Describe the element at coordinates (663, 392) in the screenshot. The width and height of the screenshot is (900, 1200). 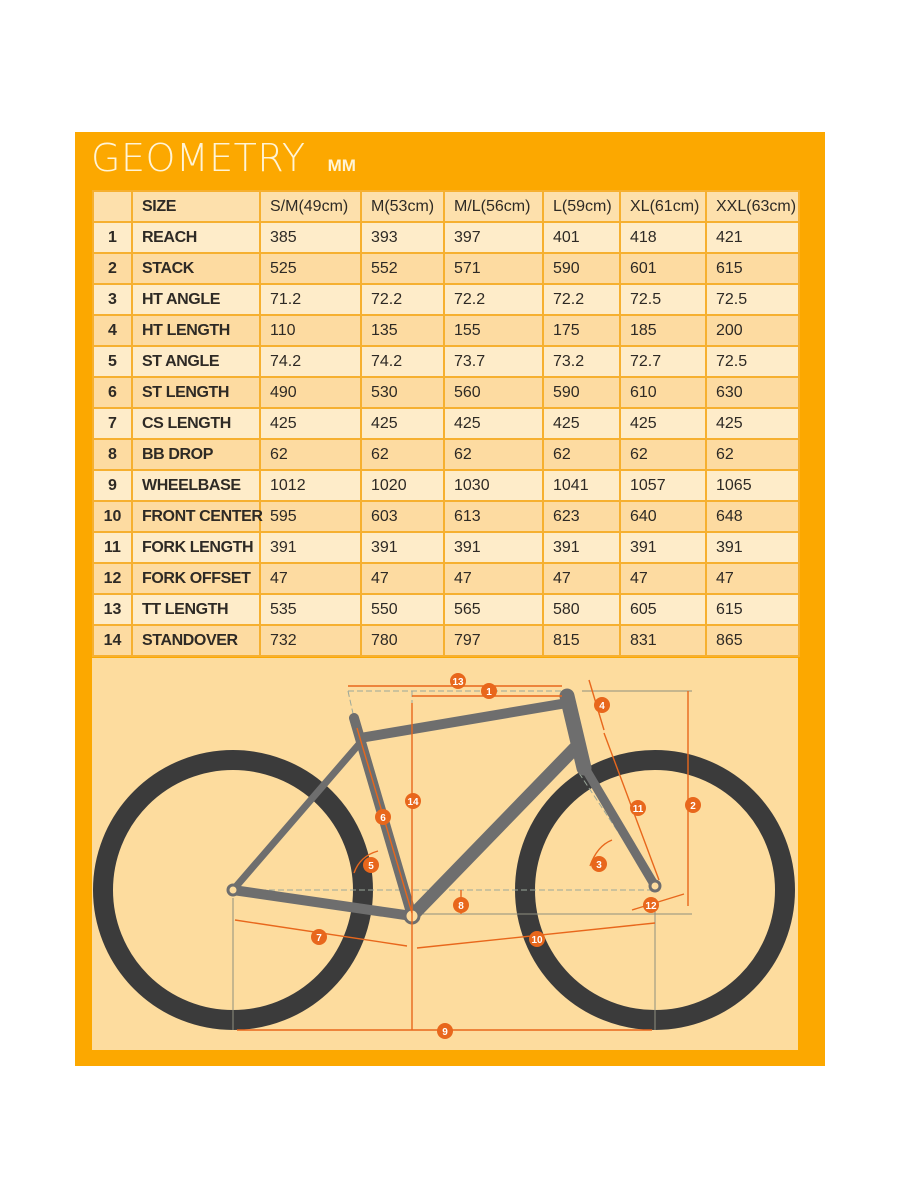
I see `value-cell: 610` at that location.